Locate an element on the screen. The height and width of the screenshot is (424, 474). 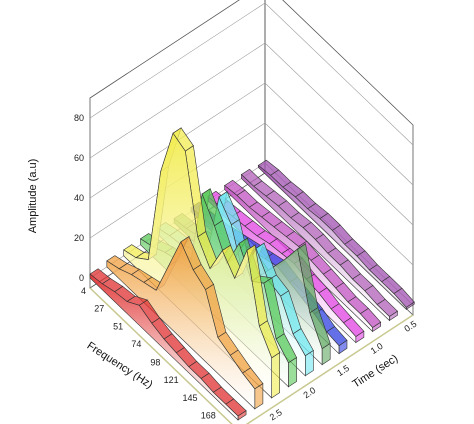
x-tick-label: 51 is located at coordinates (118, 327).